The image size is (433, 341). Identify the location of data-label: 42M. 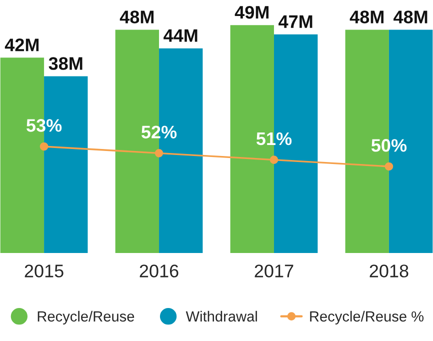
(21, 45).